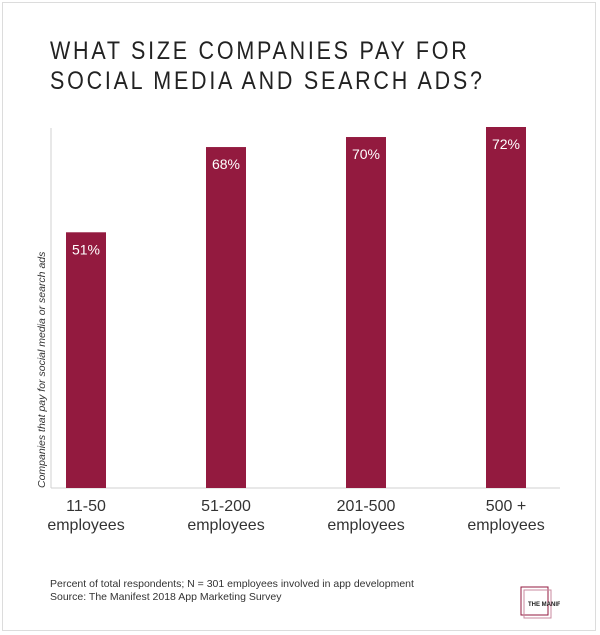 This screenshot has width=600, height=635. I want to click on x-tick-label: 11-50 employees, so click(86, 516).